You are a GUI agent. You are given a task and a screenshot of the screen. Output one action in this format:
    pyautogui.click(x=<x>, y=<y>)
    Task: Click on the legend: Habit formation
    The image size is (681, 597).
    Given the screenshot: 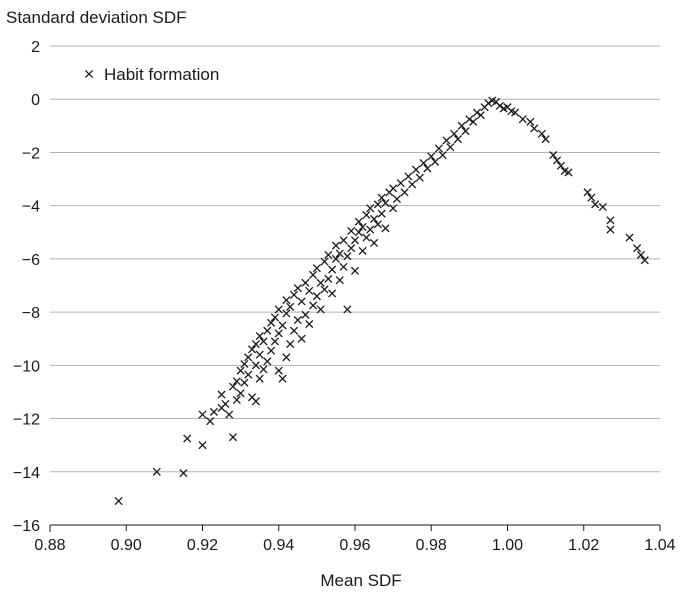 What is the action you would take?
    pyautogui.click(x=151, y=74)
    